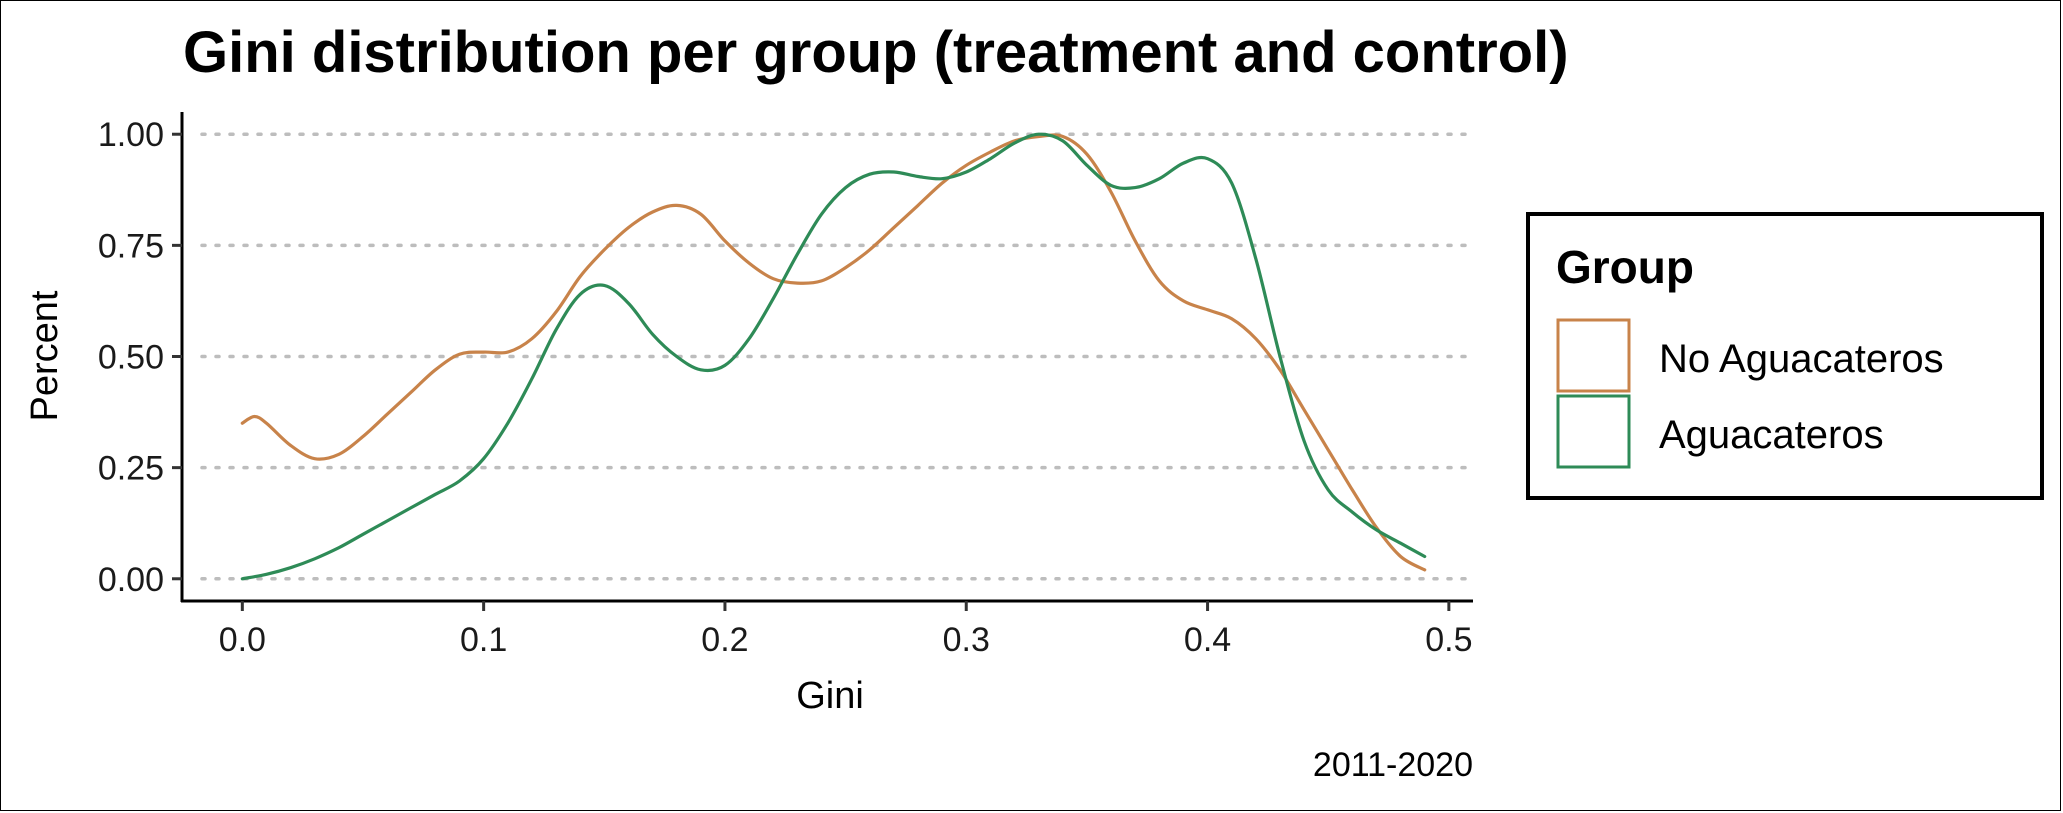 The image size is (2063, 813). I want to click on y-ticks: 0.00 0.25 0.50 0.75 1.00, so click(140, 357).